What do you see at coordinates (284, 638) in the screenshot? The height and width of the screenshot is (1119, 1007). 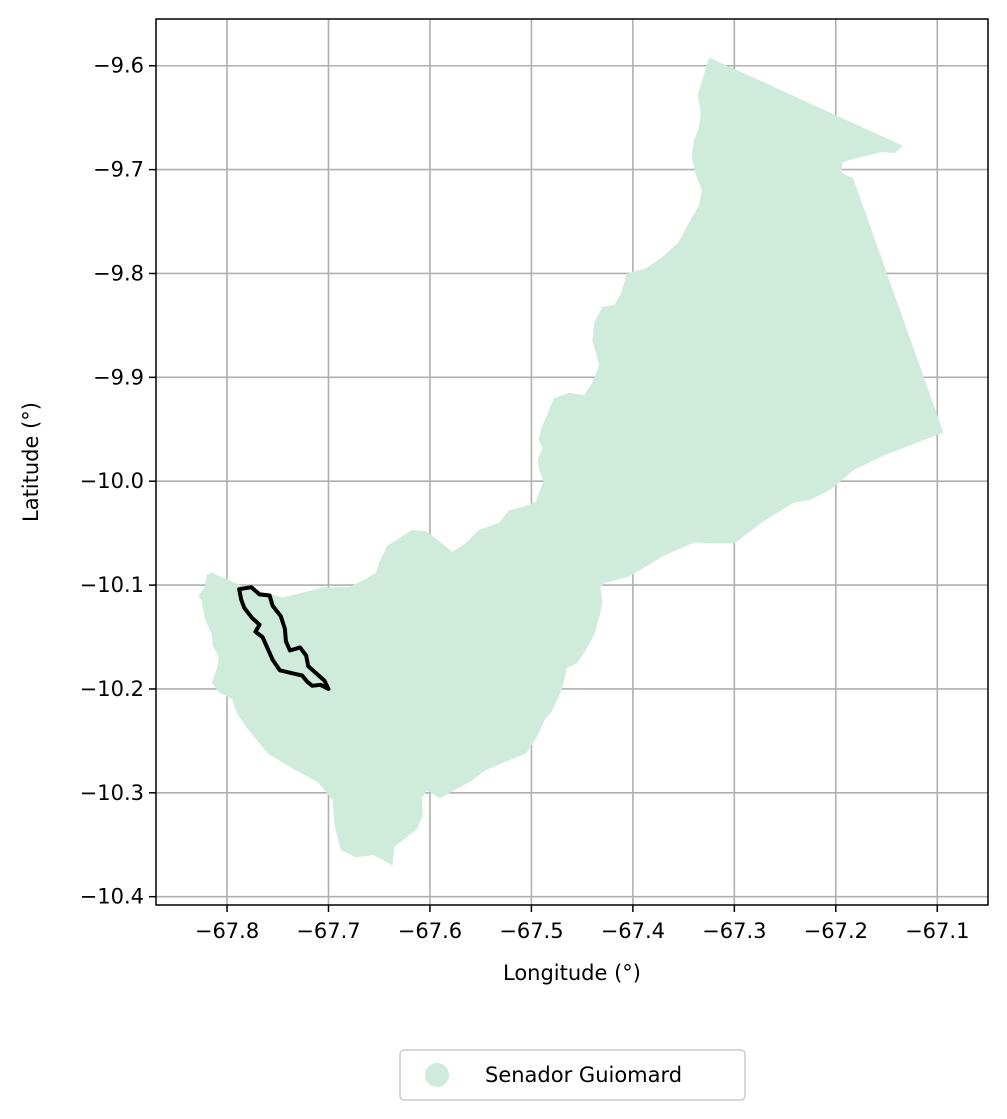 I see `highlighted-outline` at bounding box center [284, 638].